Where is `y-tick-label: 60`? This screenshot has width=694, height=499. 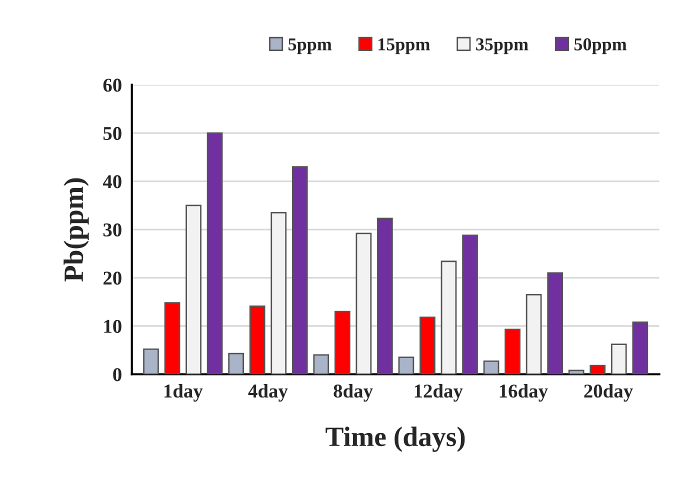
y-tick-label: 60 is located at coordinates (112, 85).